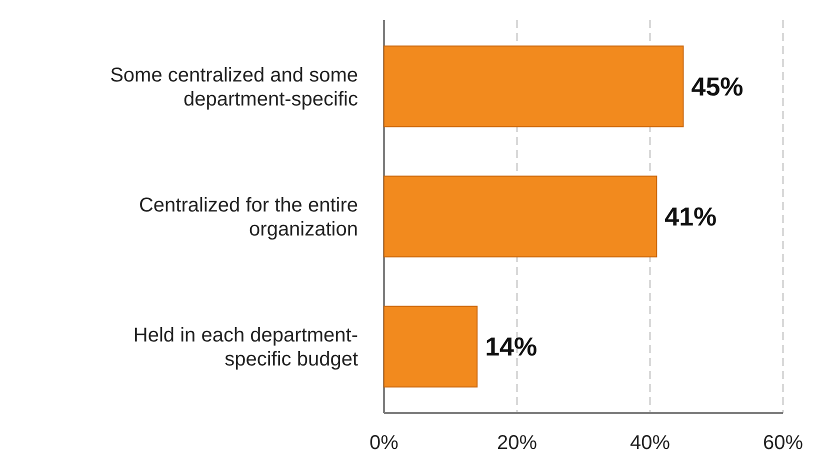 This screenshot has width=831, height=473. What do you see at coordinates (517, 443) in the screenshot?
I see `x-tick-label: 20%` at bounding box center [517, 443].